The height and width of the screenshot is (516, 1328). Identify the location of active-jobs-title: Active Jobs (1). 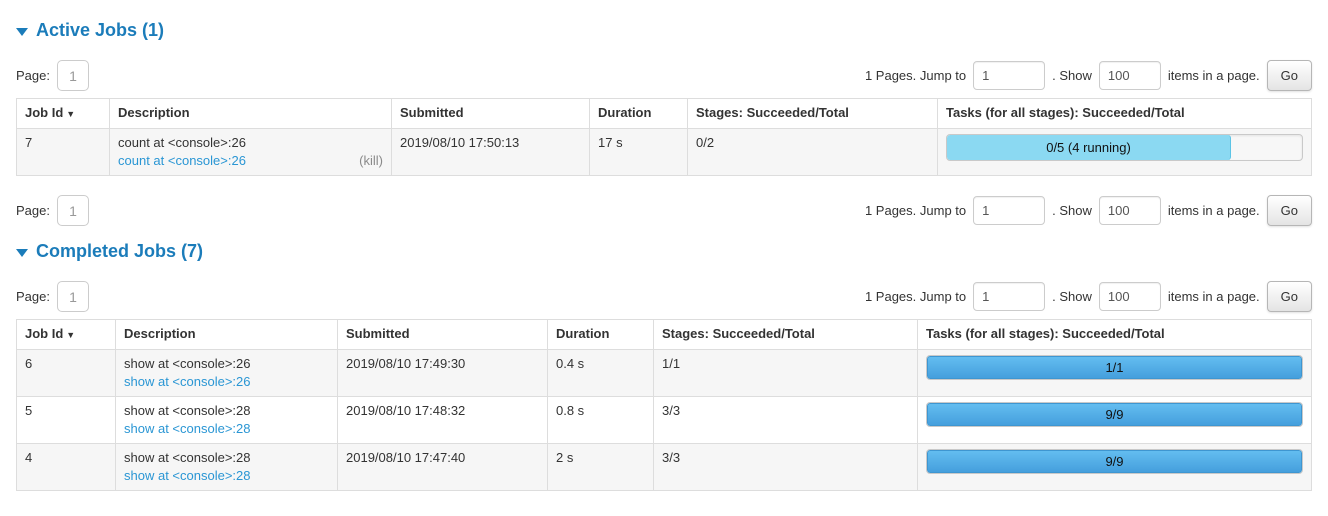
(100, 30).